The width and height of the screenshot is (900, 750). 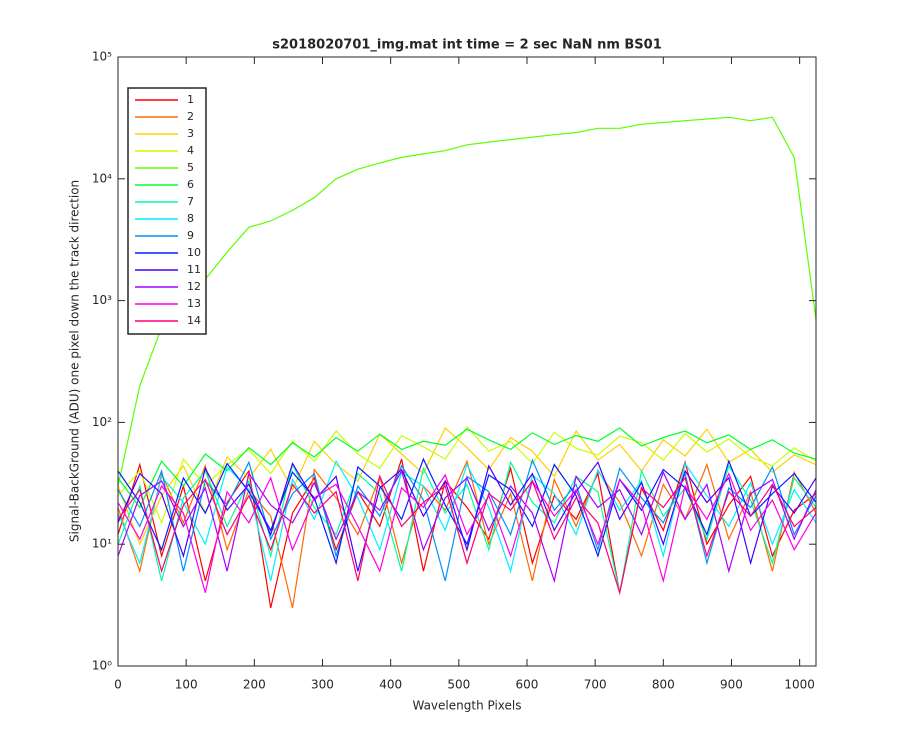 What do you see at coordinates (731, 685) in the screenshot?
I see `x-tick-label: 900` at bounding box center [731, 685].